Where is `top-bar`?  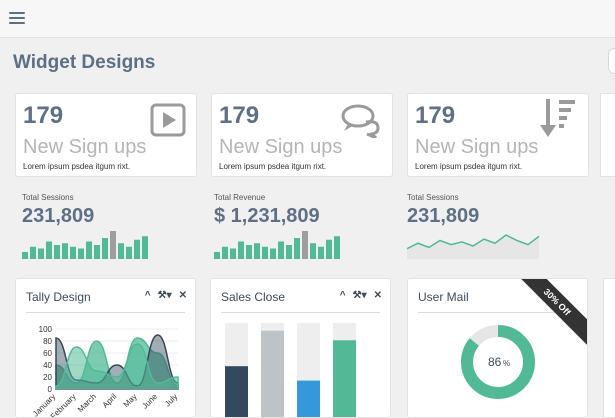
top-bar is located at coordinates (307, 19).